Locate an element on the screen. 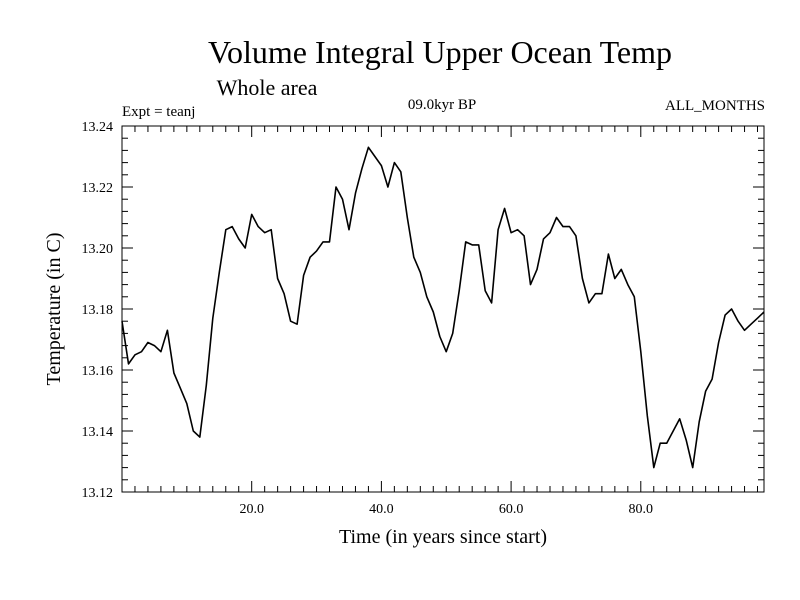  x-tick-label: 20.0 is located at coordinates (251, 509).